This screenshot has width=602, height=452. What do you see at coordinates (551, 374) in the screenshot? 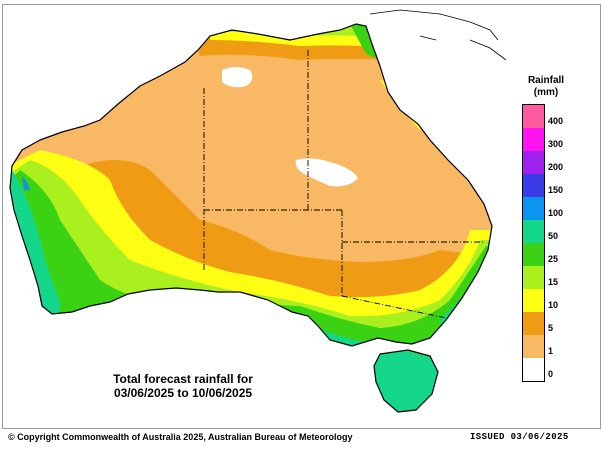
I see `legend-label-0: 0` at bounding box center [551, 374].